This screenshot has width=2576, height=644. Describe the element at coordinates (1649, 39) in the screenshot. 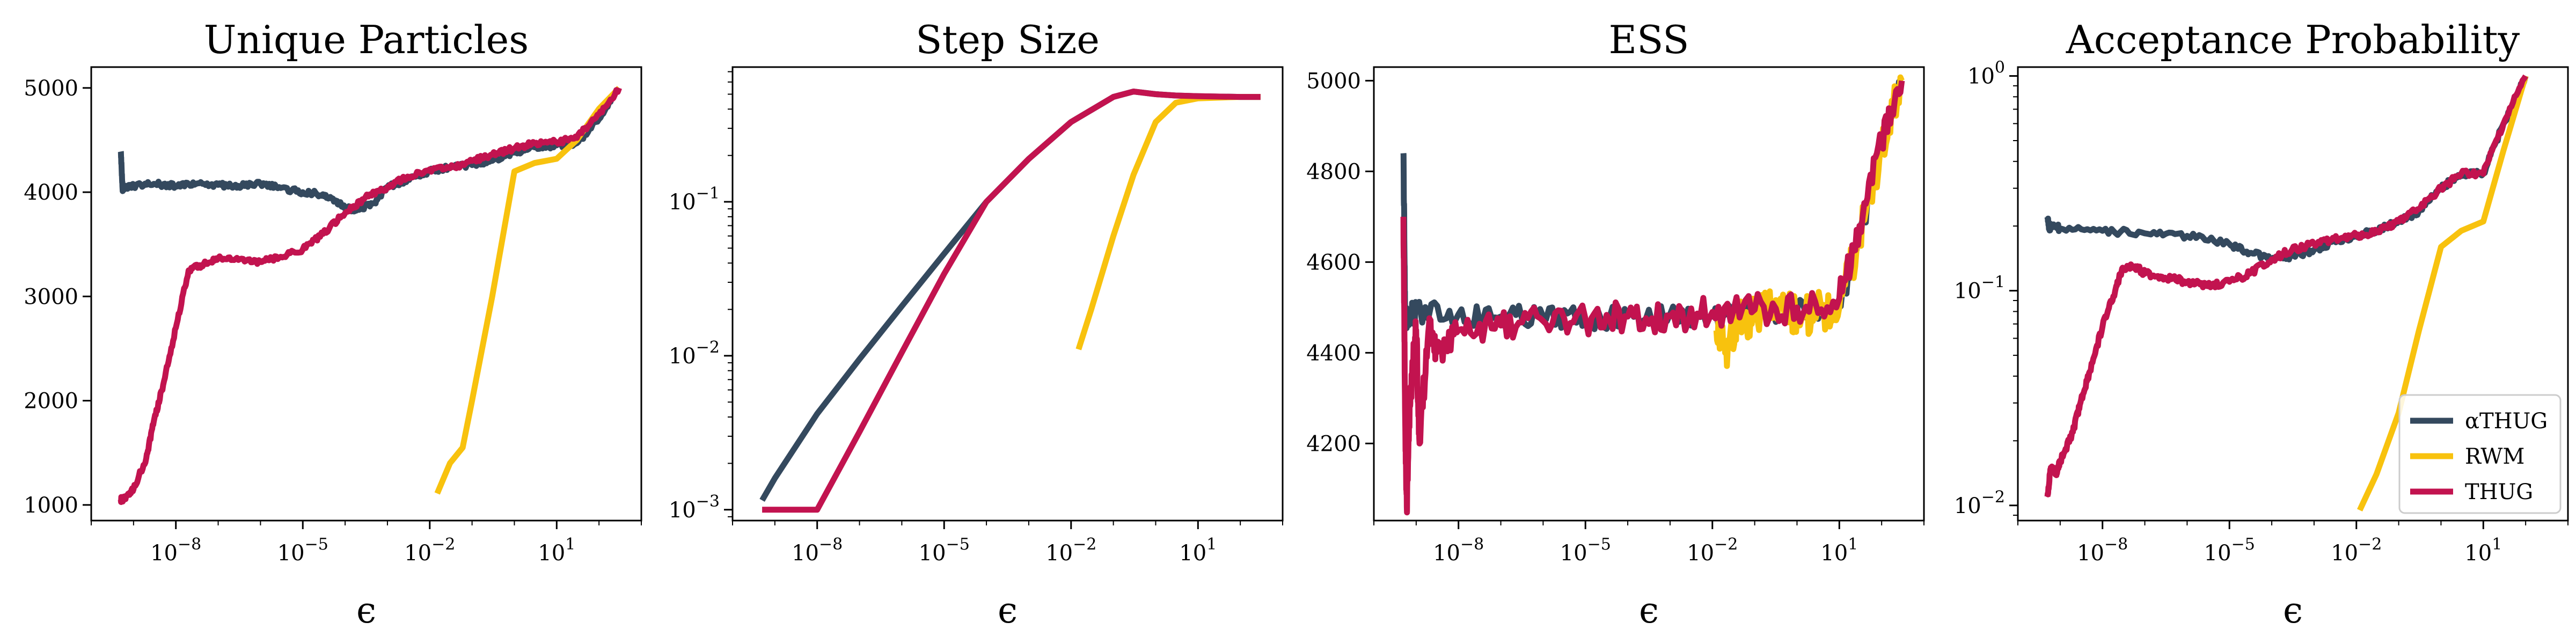

I see `chart-title: ESS` at that location.